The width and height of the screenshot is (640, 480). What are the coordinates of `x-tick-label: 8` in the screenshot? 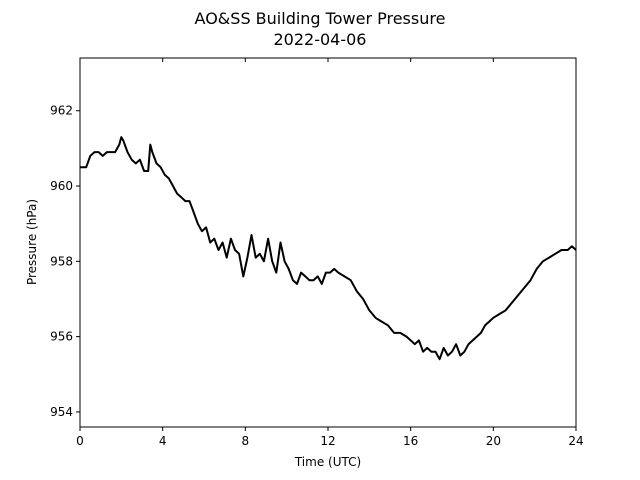 It's located at (246, 441).